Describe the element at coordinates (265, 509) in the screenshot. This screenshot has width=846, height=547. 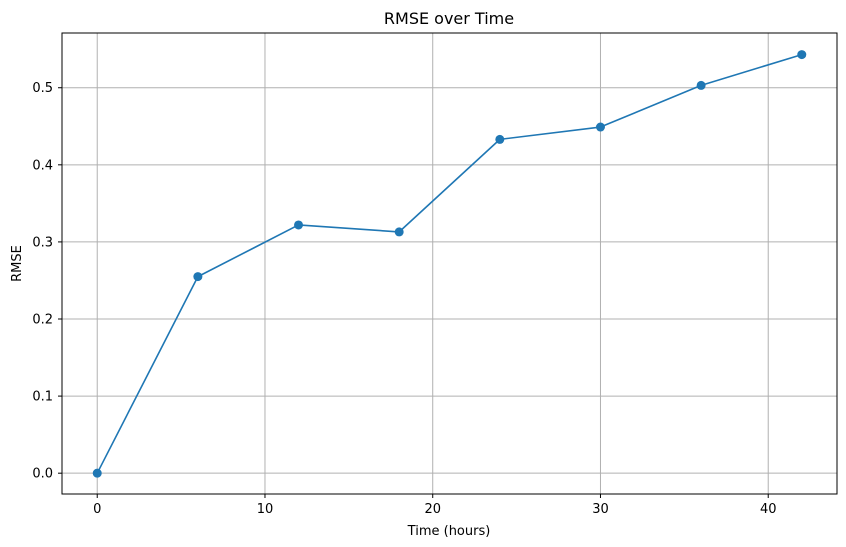
I see `x-tick-label: 10` at that location.